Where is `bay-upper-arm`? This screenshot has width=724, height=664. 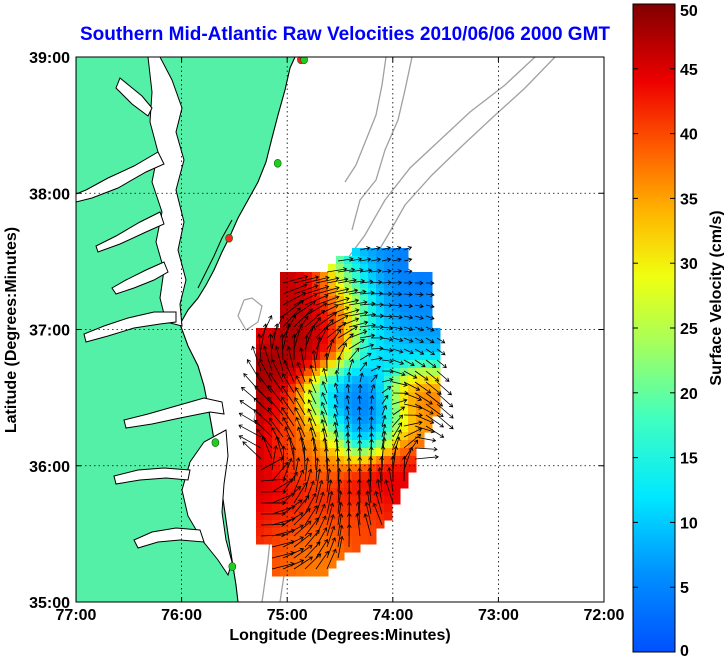
bay-upper-arm is located at coordinates (134, 97).